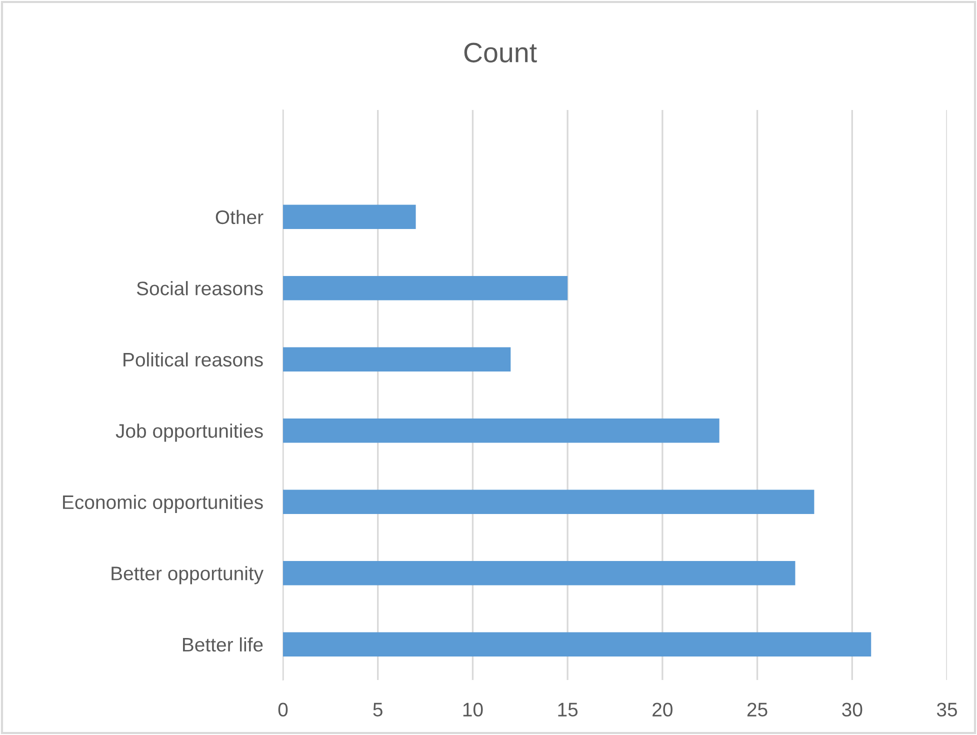  I want to click on x-tick-label: 25, so click(757, 709).